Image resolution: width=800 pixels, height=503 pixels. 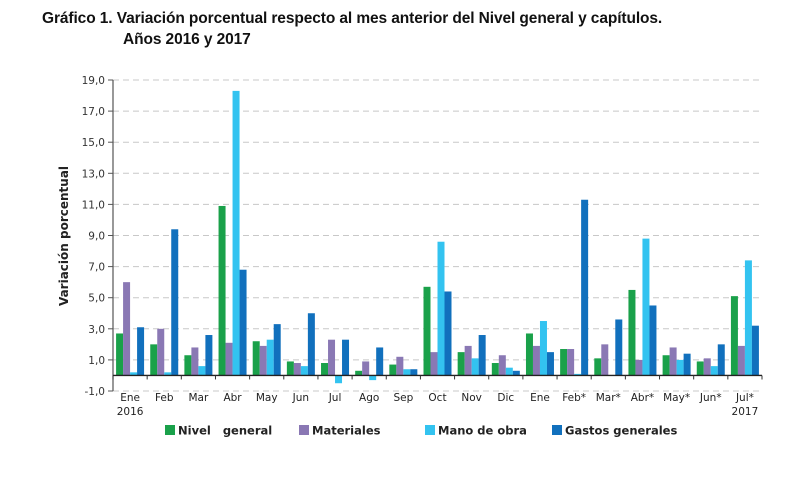 I want to click on x-tick-label: May*, so click(x=676, y=398).